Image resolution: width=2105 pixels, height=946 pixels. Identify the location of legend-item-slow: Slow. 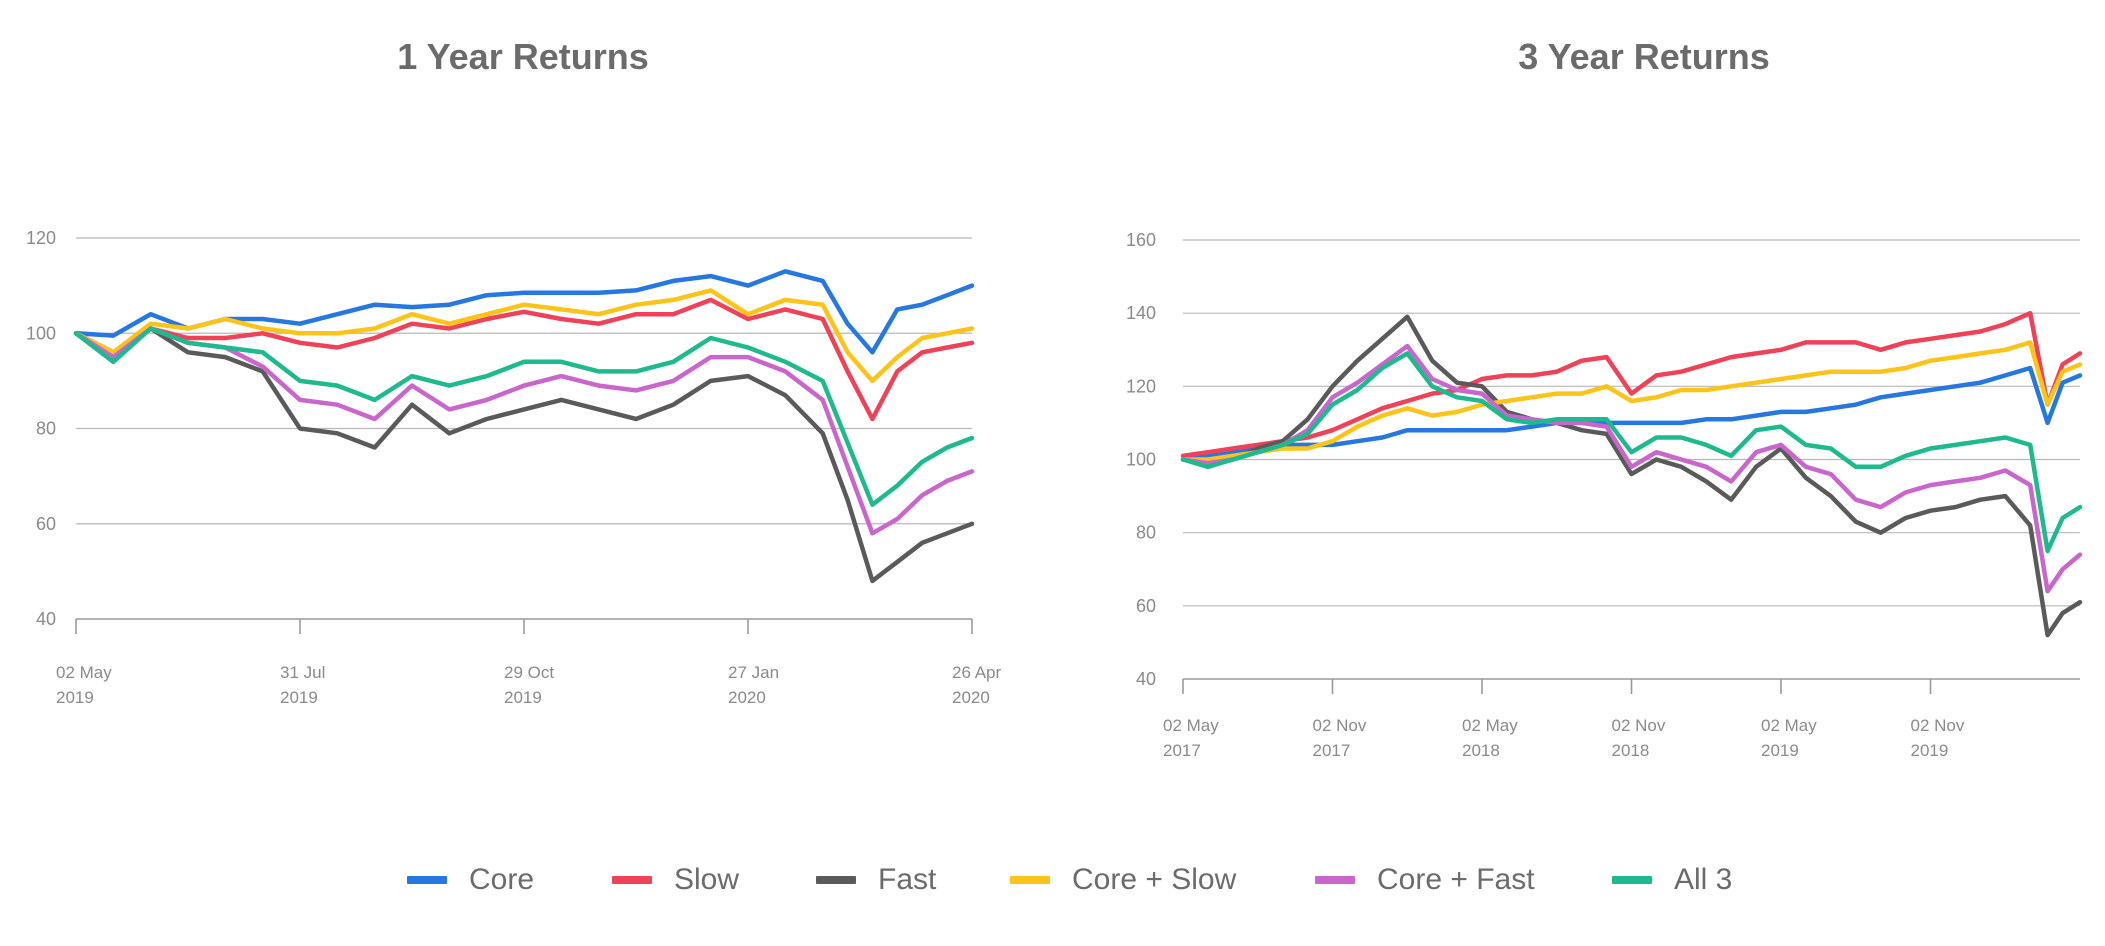
(675, 880).